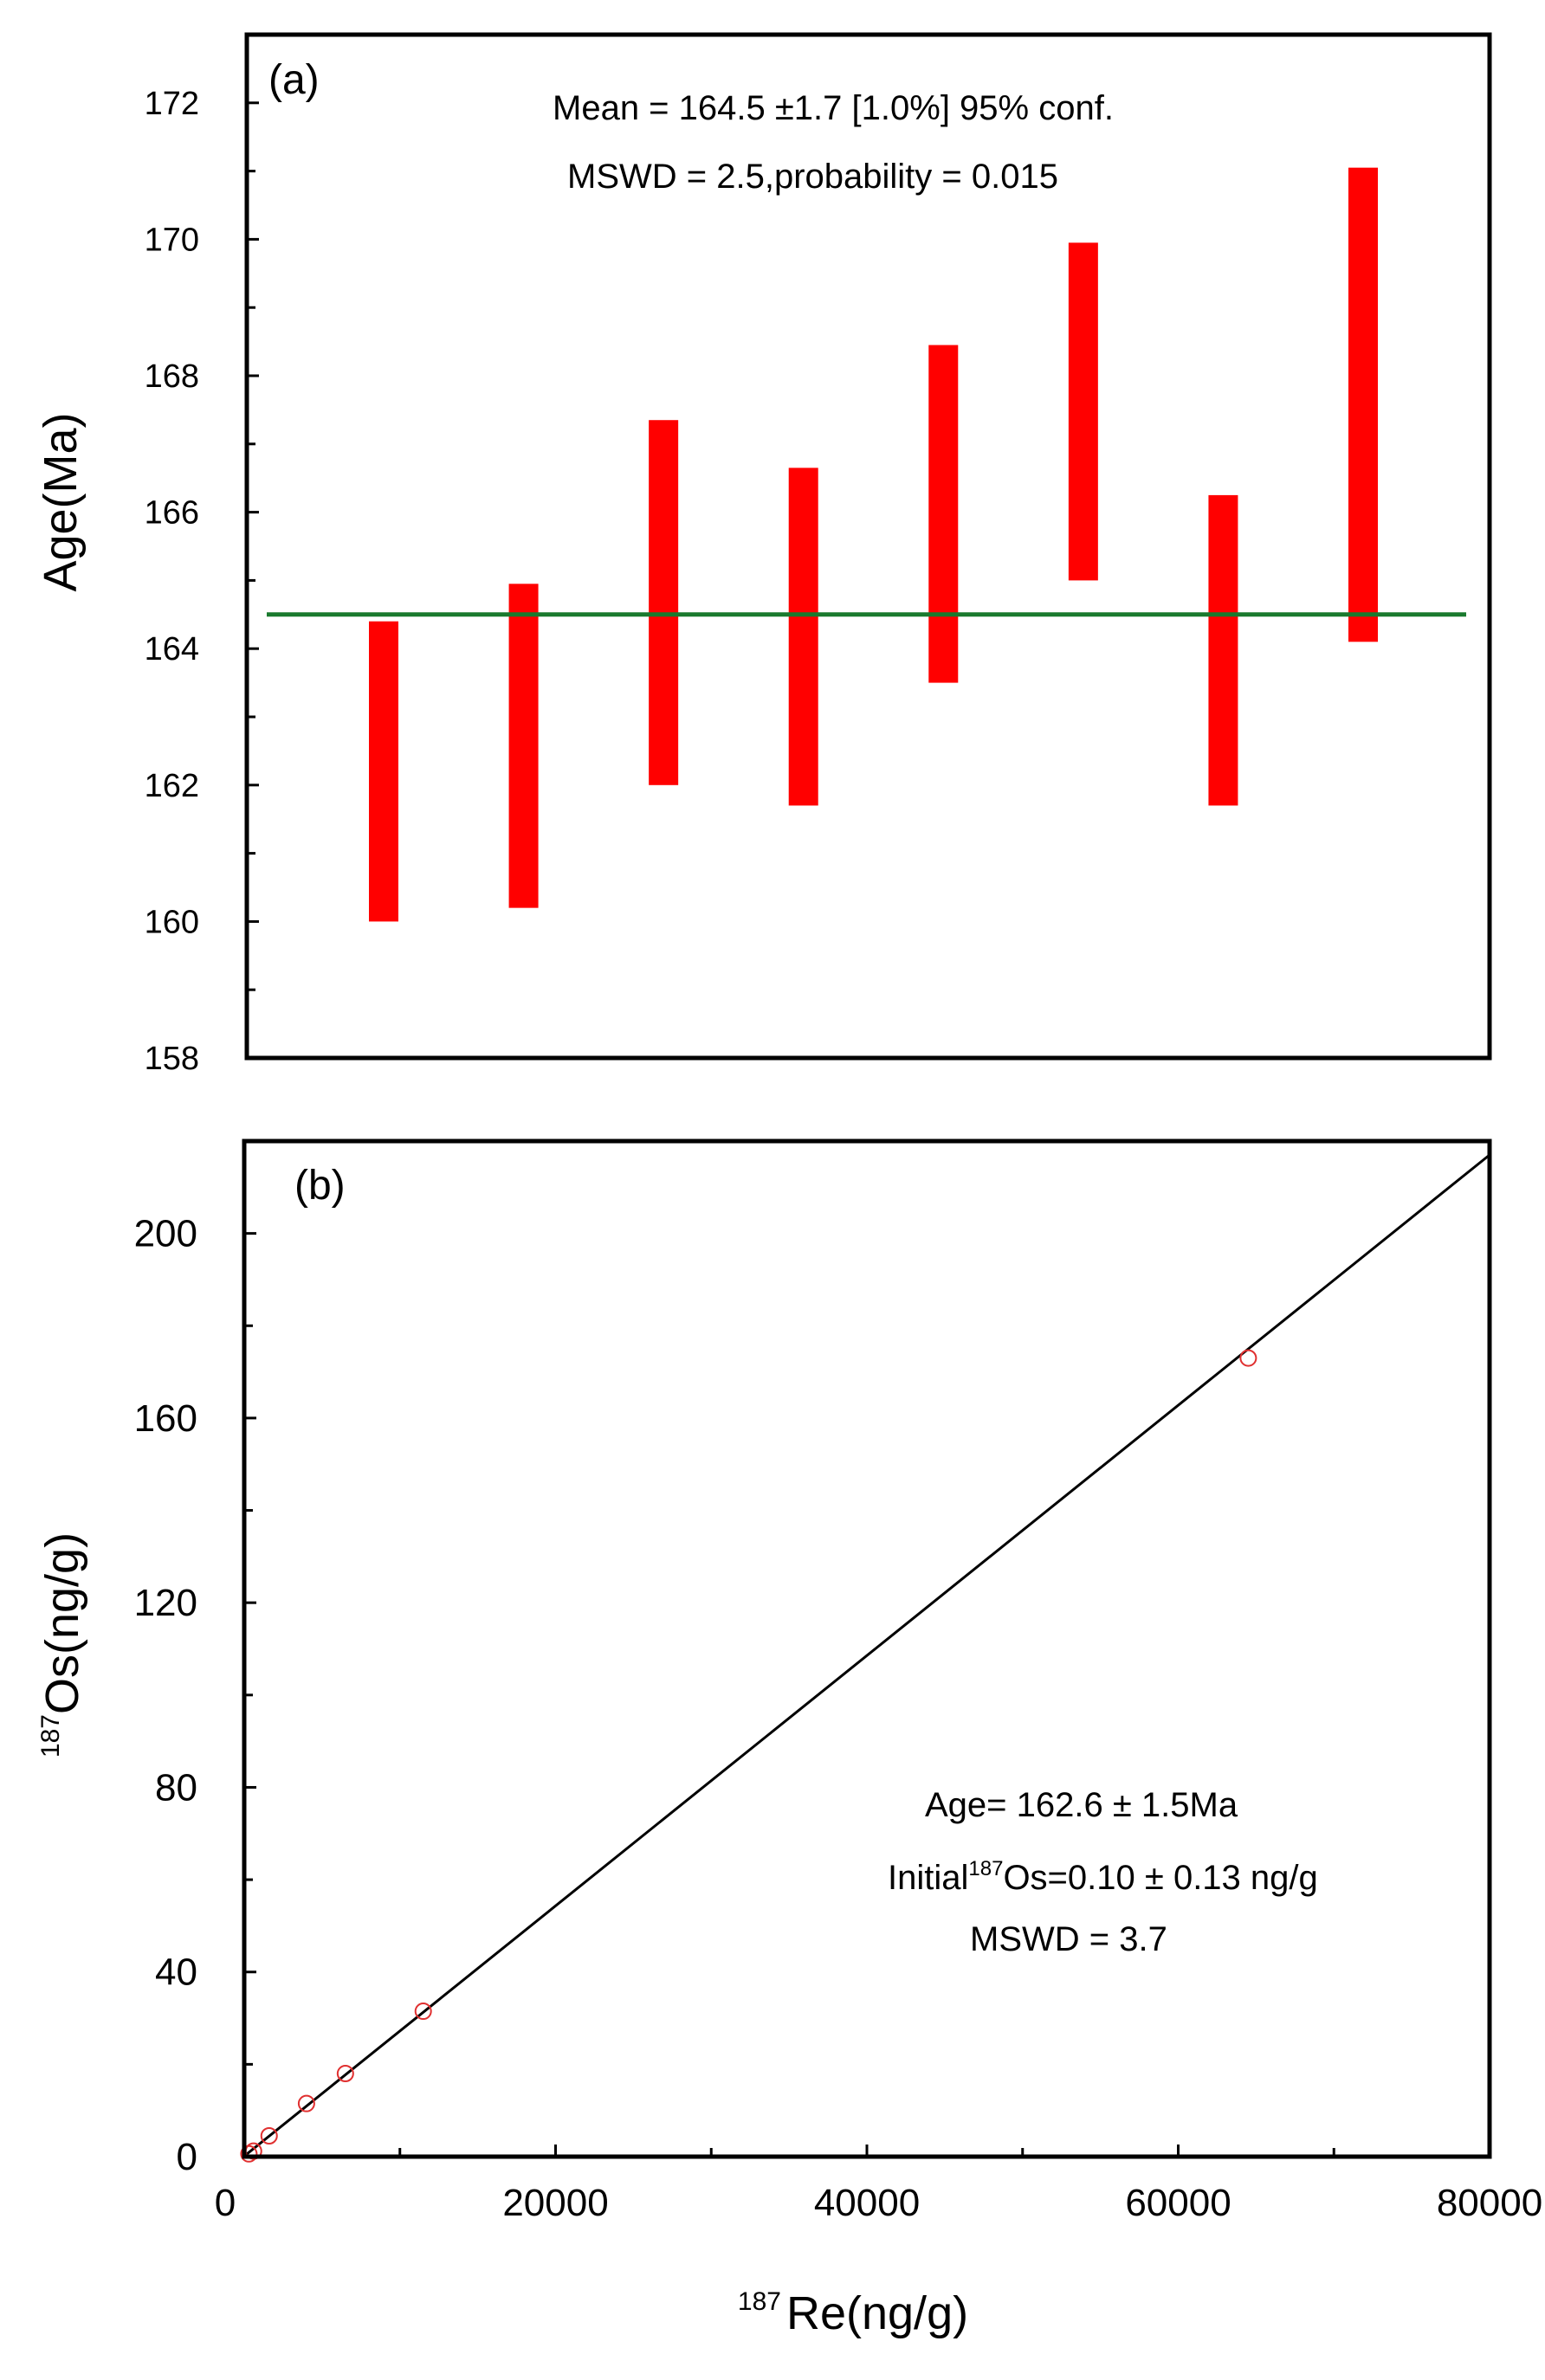  I want to click on y-tick-label: 164, so click(172, 649).